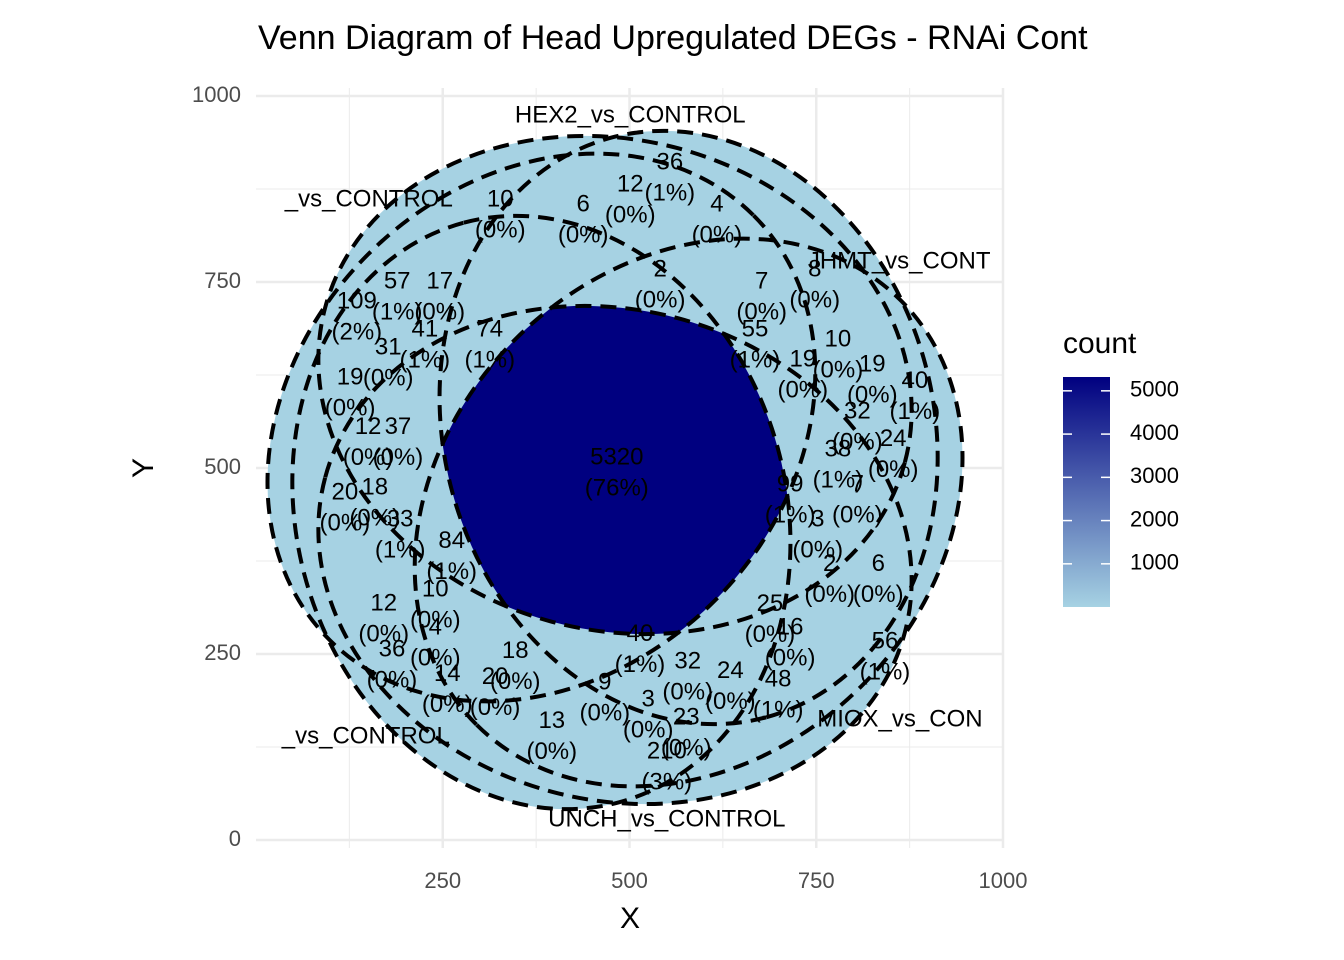  What do you see at coordinates (1100, 343) in the screenshot?
I see `legend-title: count` at bounding box center [1100, 343].